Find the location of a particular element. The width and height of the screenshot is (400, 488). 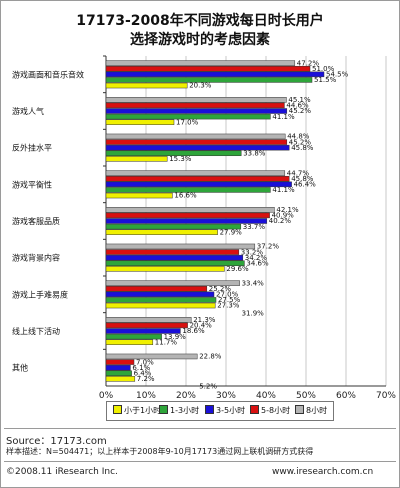

legend-item-series-1: 1-3小时 is located at coordinates (179, 410).